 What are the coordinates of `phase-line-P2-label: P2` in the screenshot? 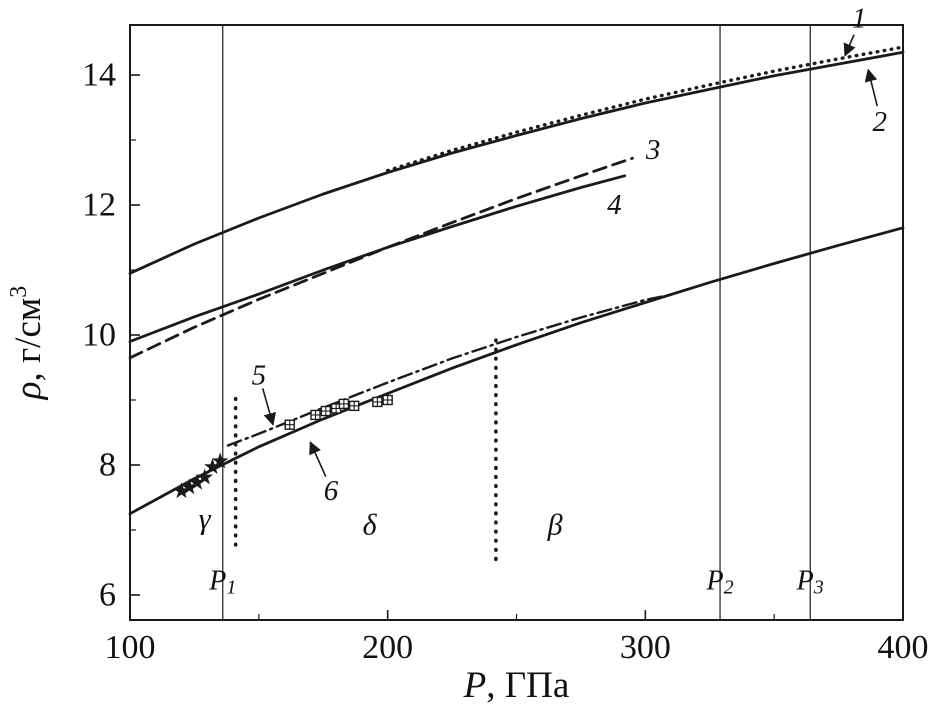 It's located at (720, 582).